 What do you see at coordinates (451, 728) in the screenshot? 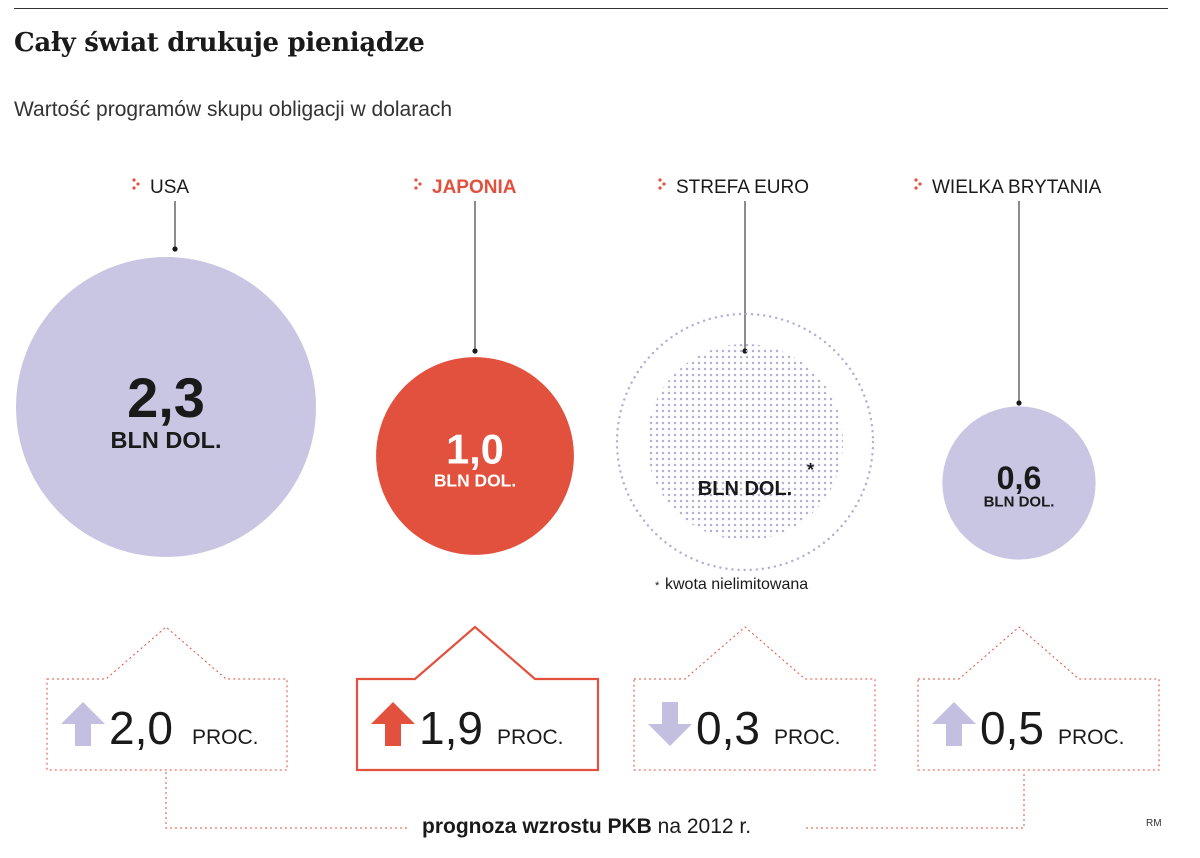
I see `forecast-value: 1,9` at bounding box center [451, 728].